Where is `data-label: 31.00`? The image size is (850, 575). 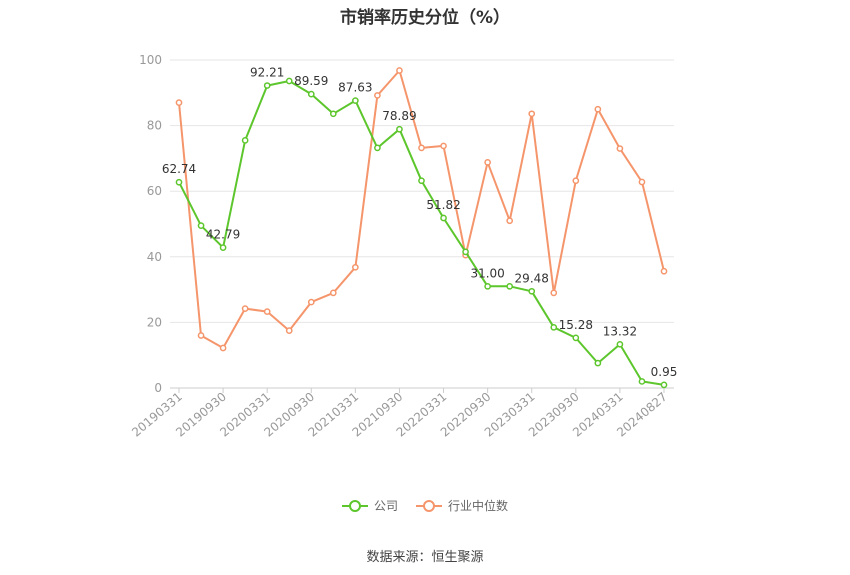
data-label: 31.00 is located at coordinates (487, 273).